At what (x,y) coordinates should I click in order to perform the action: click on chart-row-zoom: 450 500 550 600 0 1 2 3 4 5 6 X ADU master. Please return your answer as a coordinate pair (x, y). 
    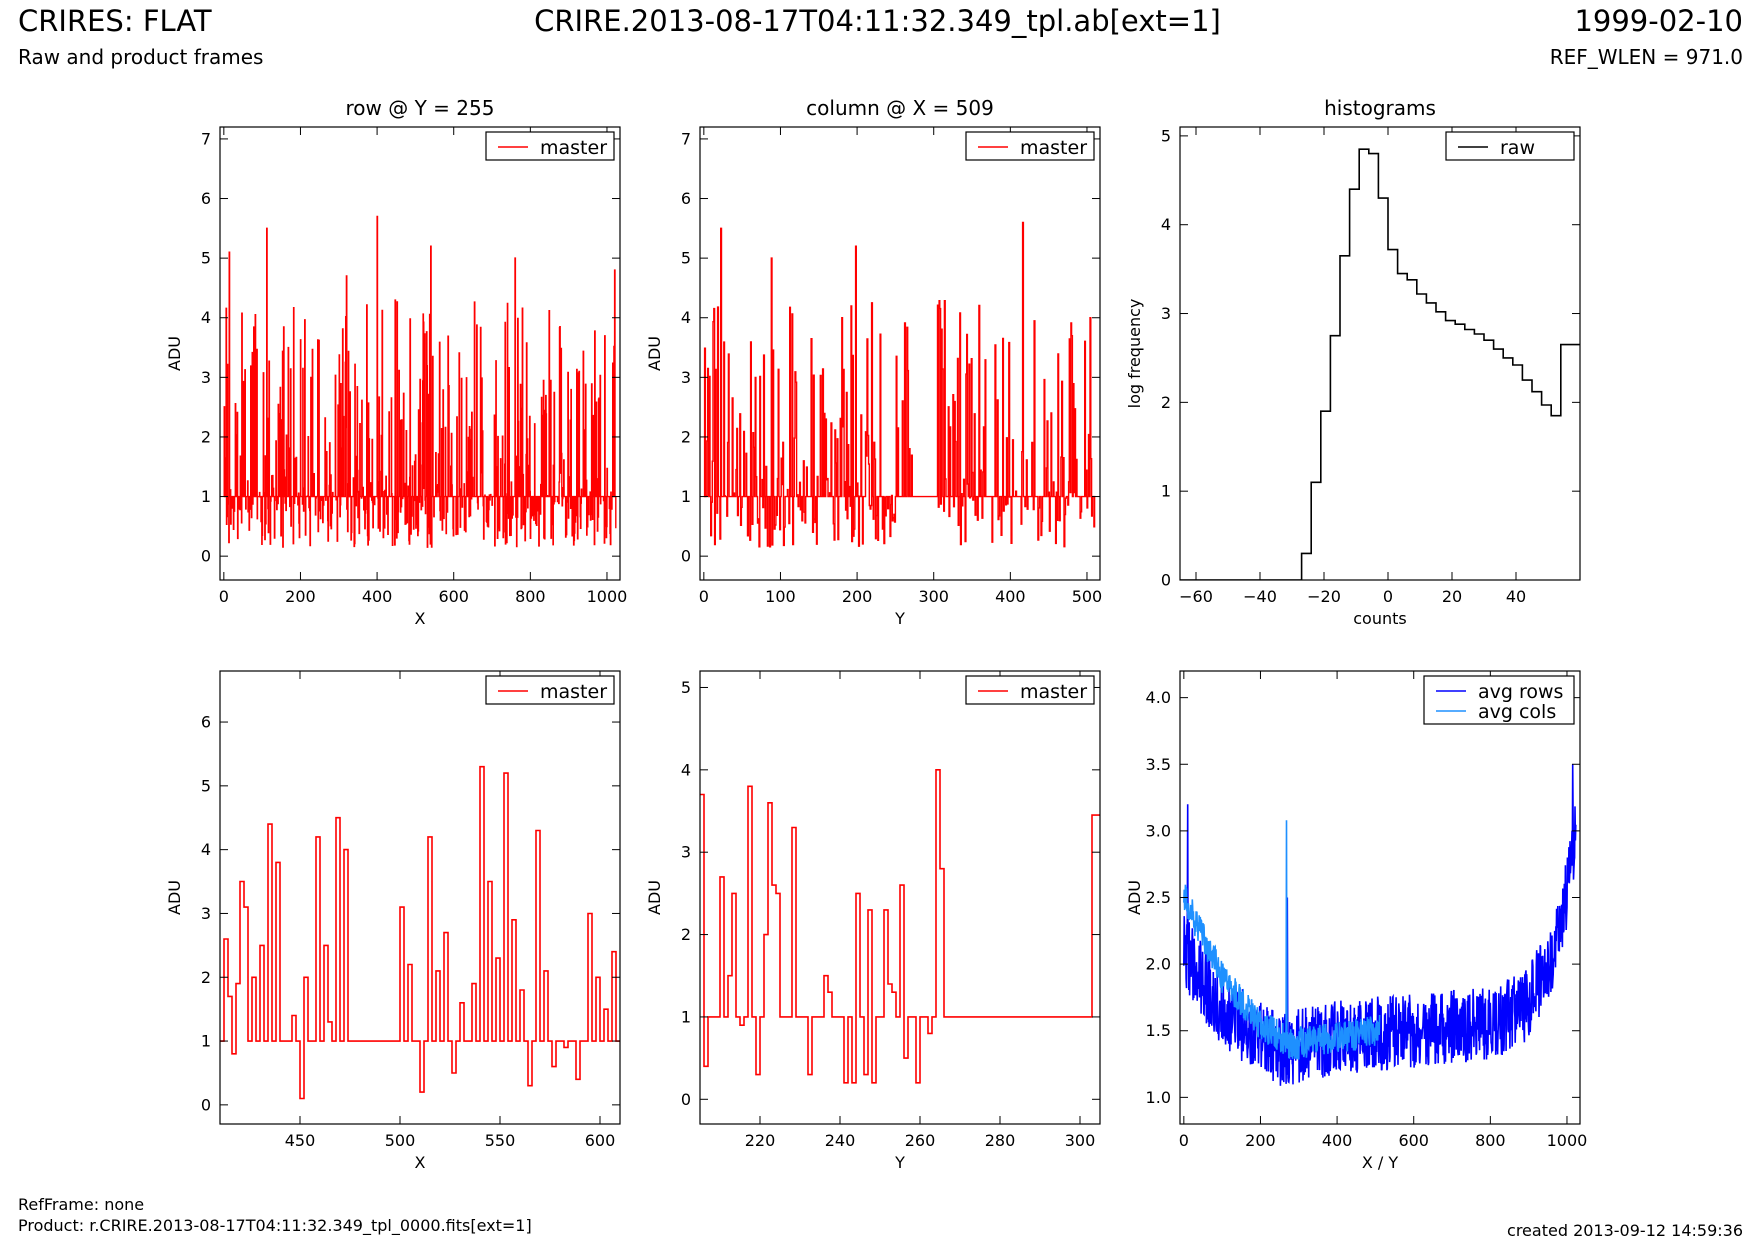
    Looking at the image, I should click on (393, 921).